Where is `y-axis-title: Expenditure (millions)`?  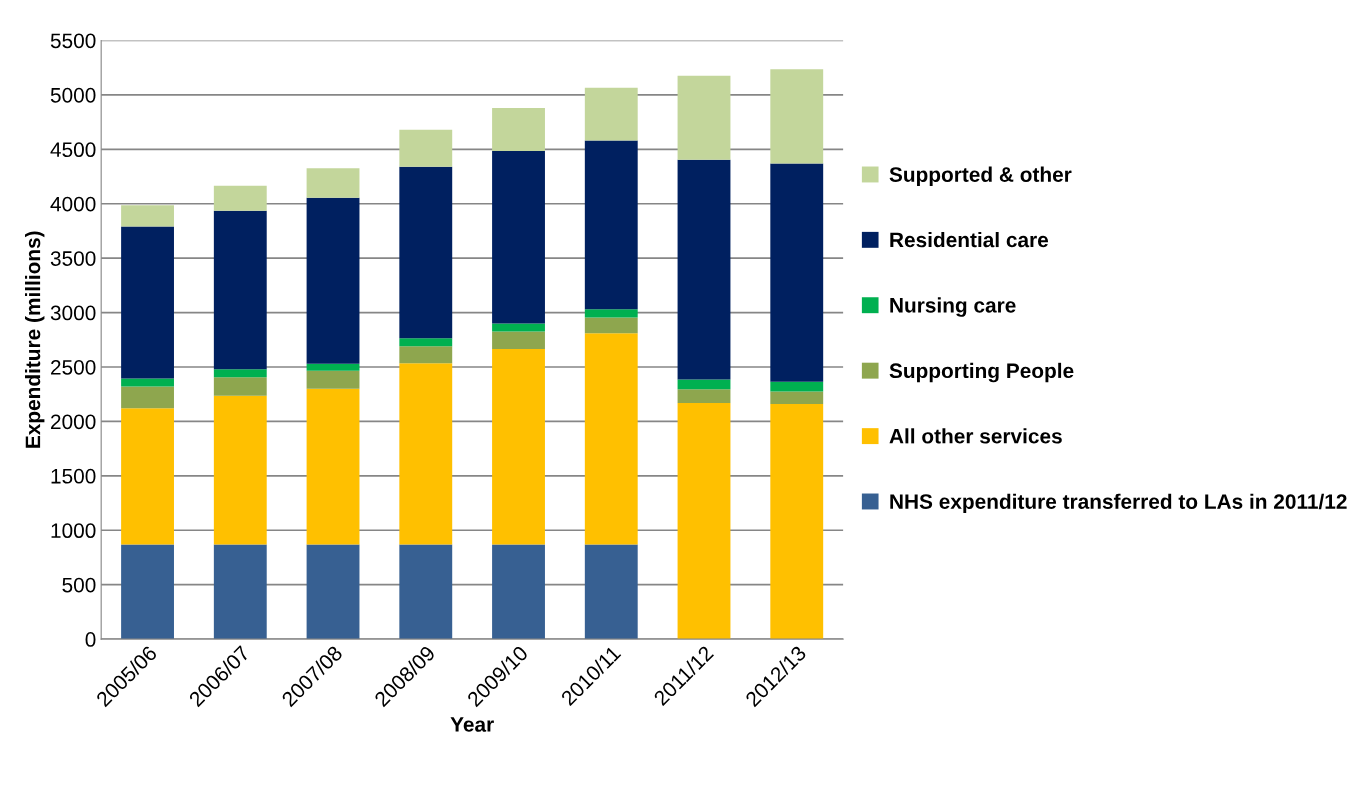
y-axis-title: Expenditure (millions) is located at coordinates (35, 339).